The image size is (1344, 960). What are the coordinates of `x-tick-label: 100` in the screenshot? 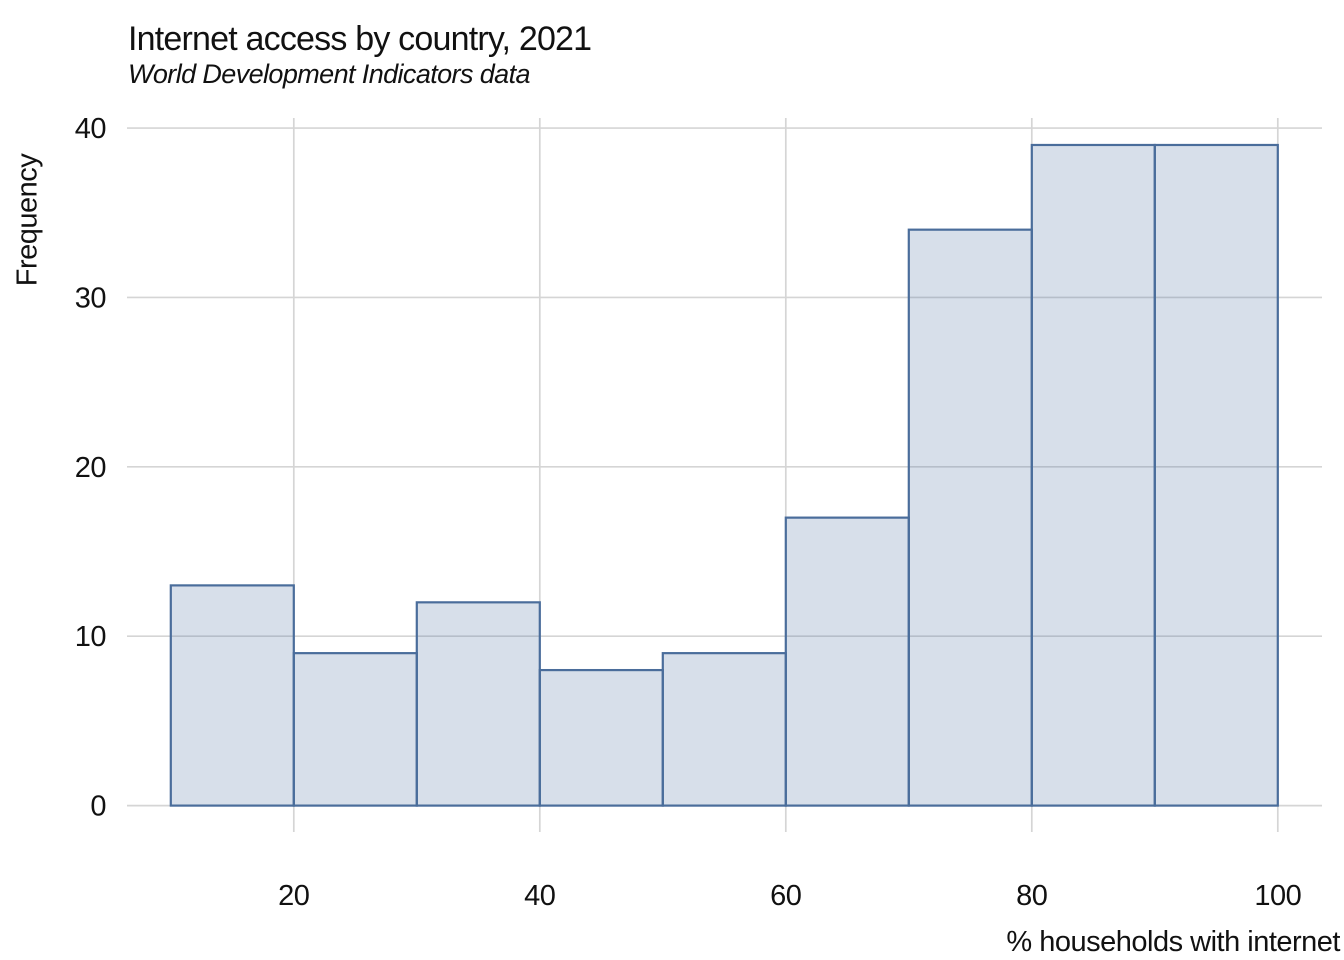 It's located at (1277, 896).